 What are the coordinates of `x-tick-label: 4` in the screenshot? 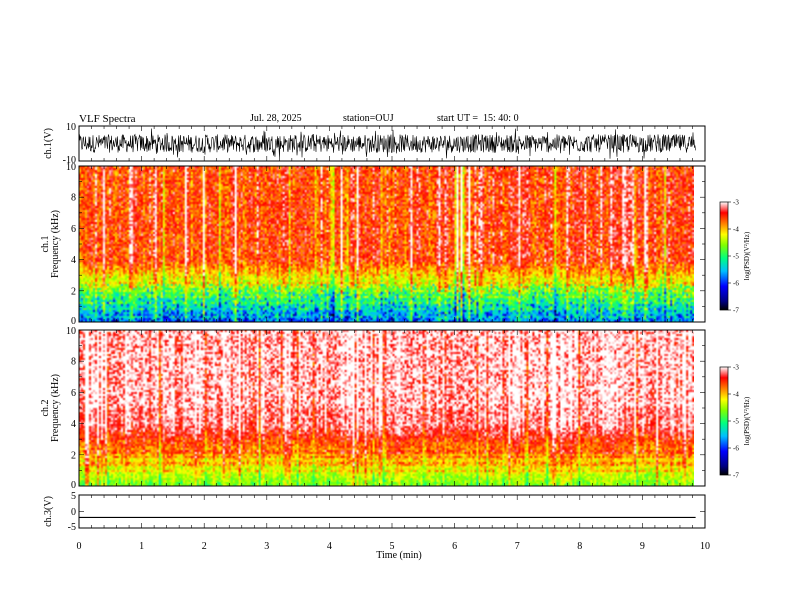 It's located at (329, 546).